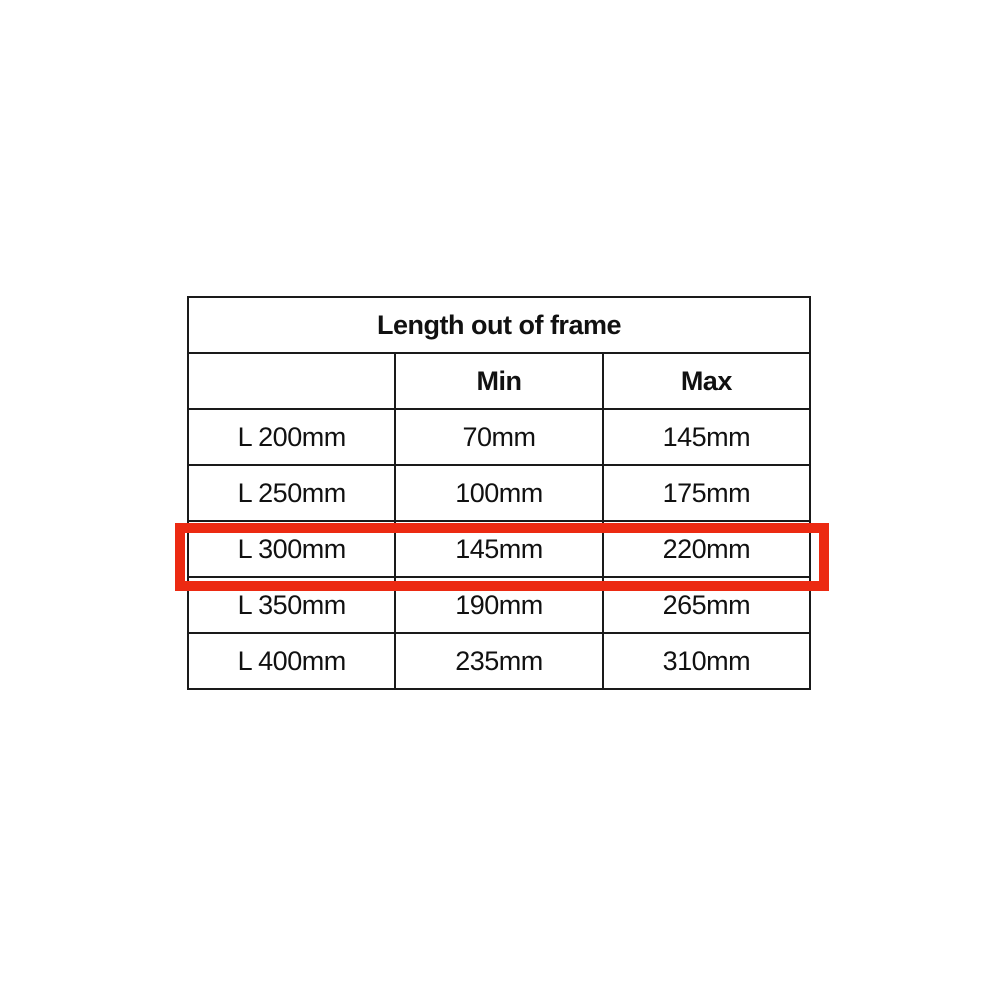 The image size is (1000, 1000). Describe the element at coordinates (291, 493) in the screenshot. I see `length-cell: L 250mm` at that location.